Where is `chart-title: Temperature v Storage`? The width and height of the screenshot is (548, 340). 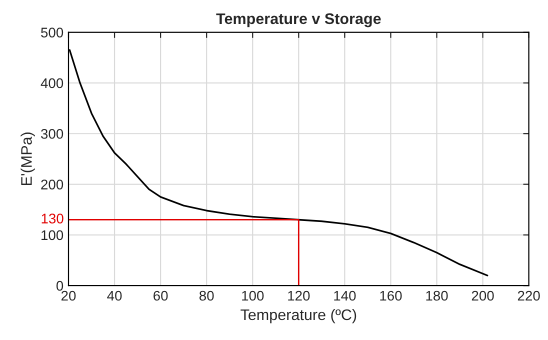
chart-title: Temperature v Storage is located at coordinates (298, 20).